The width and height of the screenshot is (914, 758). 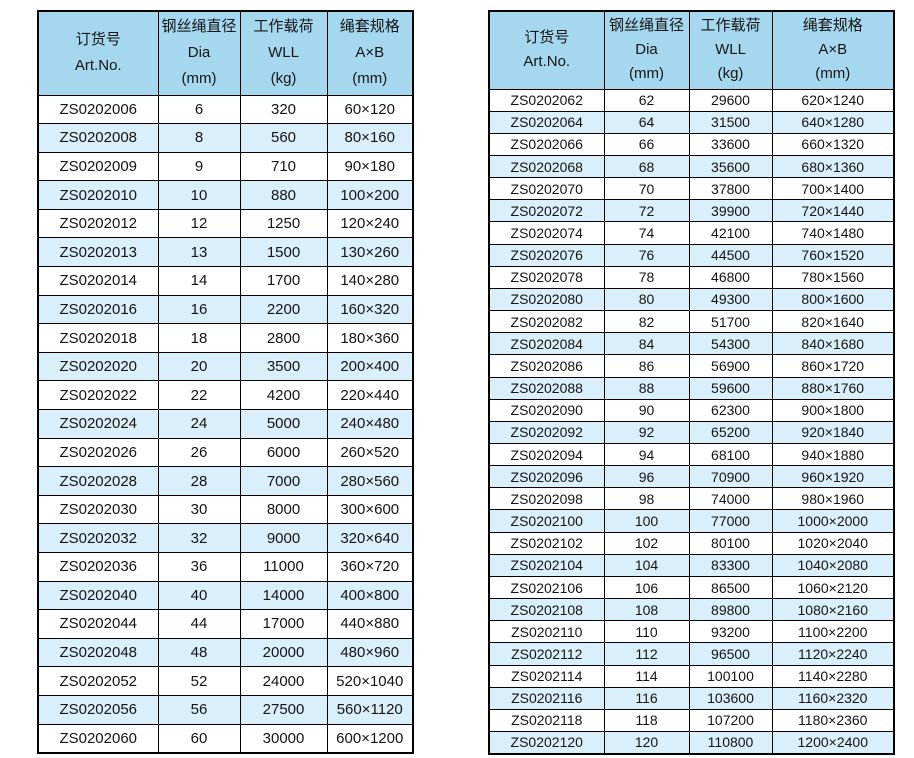 I want to click on cell-spec: 920×1840, so click(x=833, y=432).